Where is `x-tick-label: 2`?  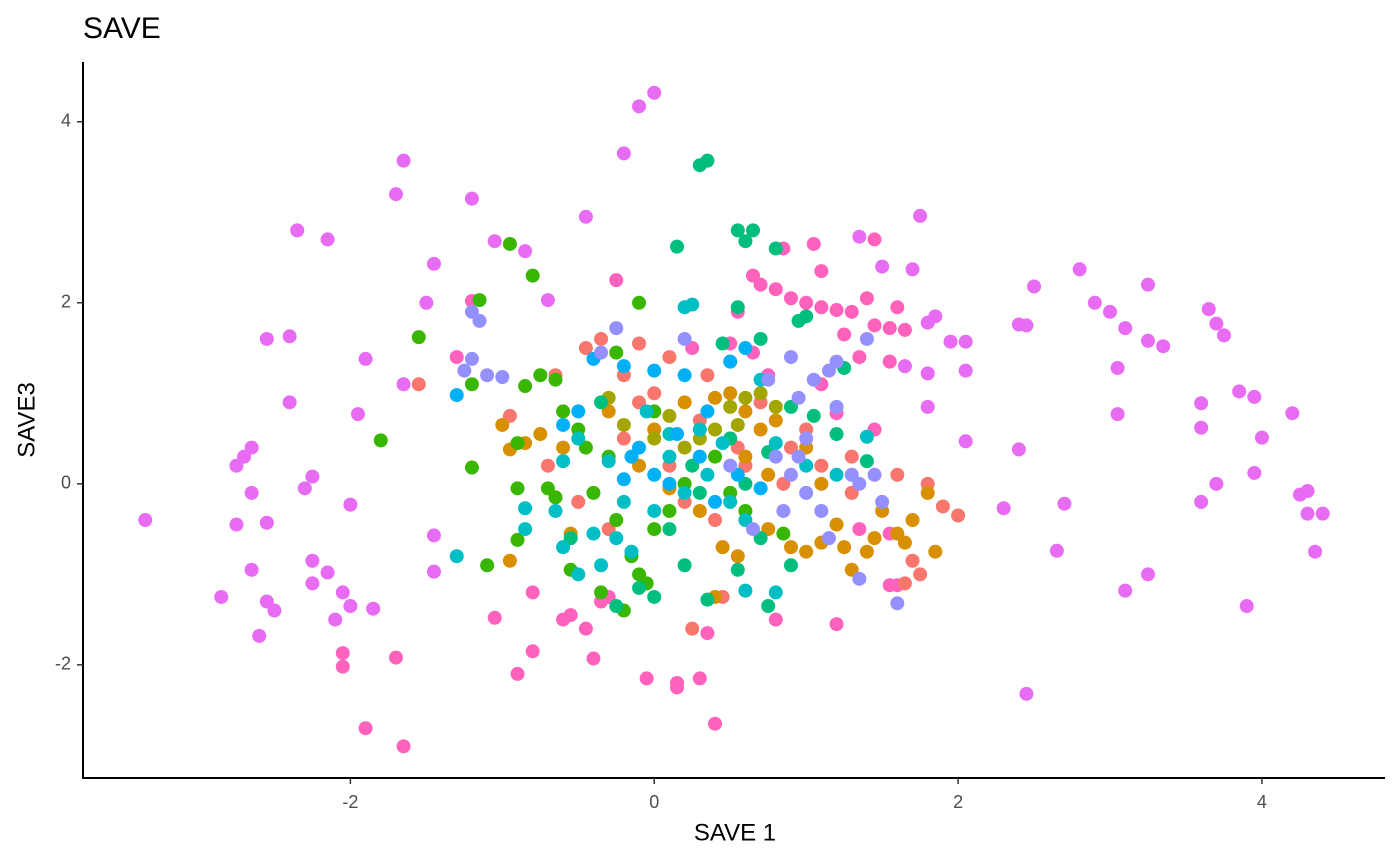
x-tick-label: 2 is located at coordinates (958, 802).